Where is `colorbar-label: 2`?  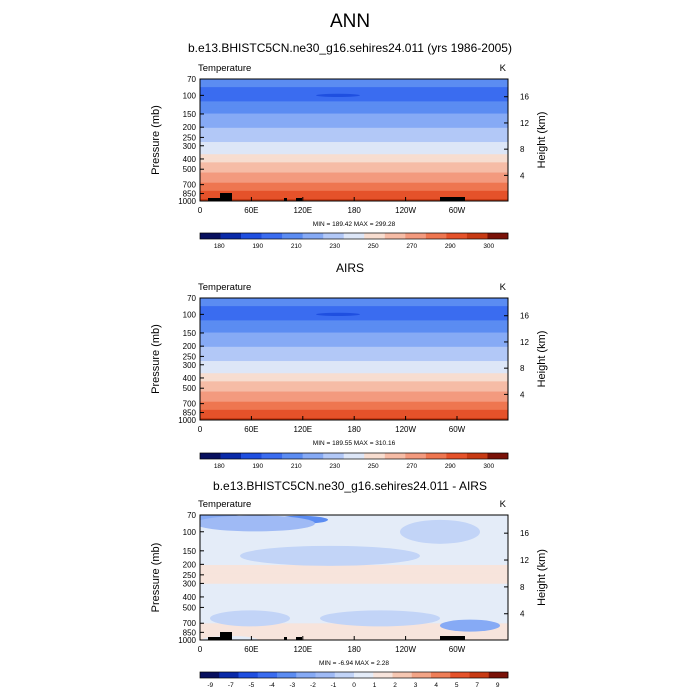 colorbar-label: 2 is located at coordinates (395, 685).